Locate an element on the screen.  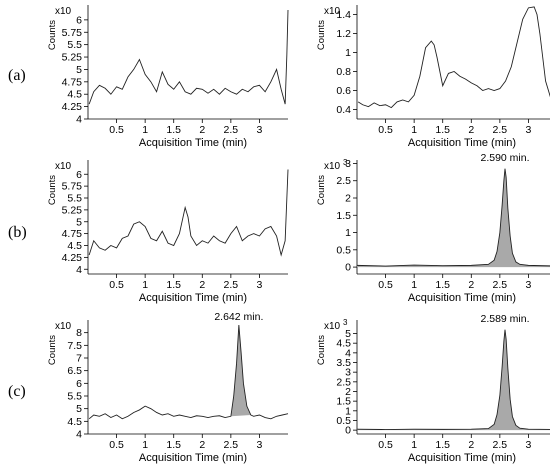
peak-annotation: 2.590 min. is located at coordinates (504, 158).